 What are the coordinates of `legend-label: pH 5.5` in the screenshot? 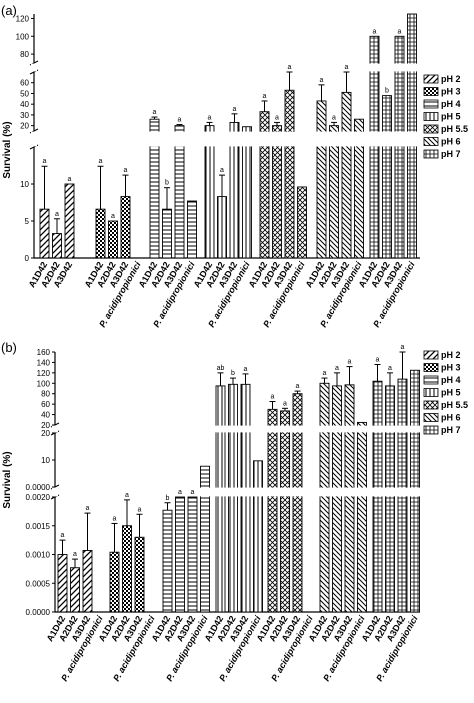 It's located at (454, 405).